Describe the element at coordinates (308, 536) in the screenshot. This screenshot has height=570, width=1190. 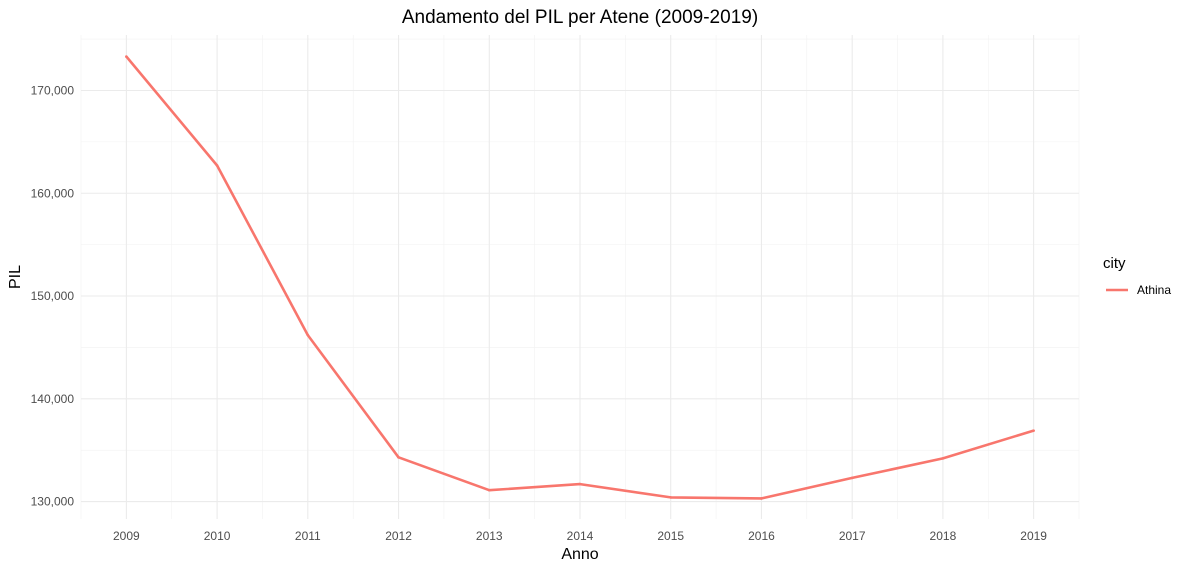
I see `x-tick-label: 2011` at that location.